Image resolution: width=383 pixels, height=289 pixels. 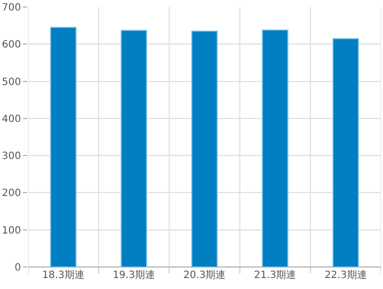 I want to click on y-tick-label: 400, so click(x=11, y=119).